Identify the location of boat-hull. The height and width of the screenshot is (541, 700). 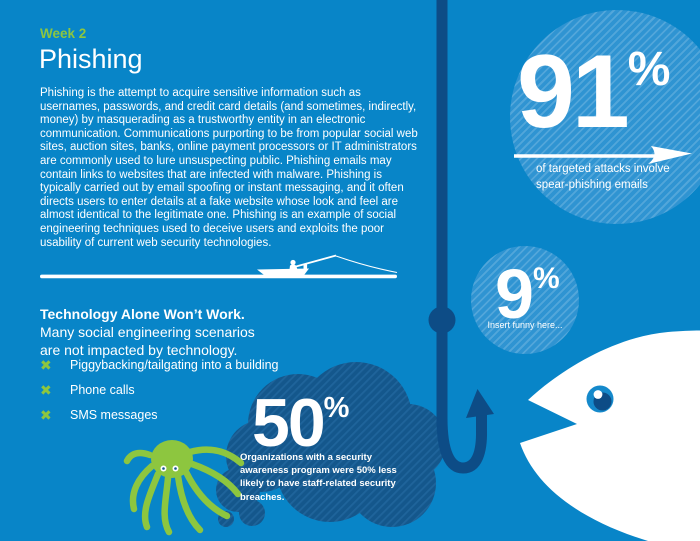
(283, 272).